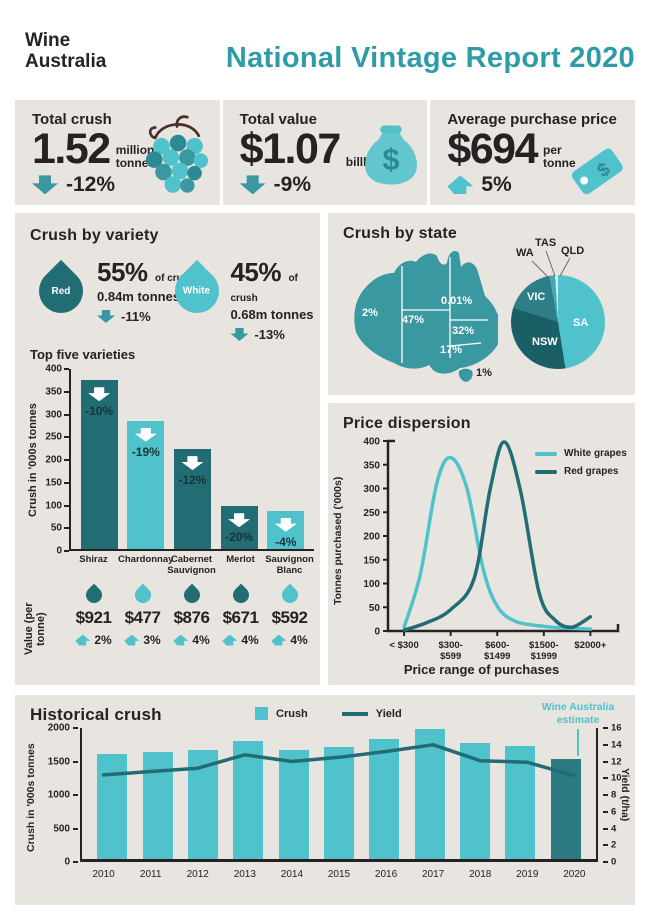 This screenshot has width=650, height=918. I want to click on grapes-icon, so click(176, 154).